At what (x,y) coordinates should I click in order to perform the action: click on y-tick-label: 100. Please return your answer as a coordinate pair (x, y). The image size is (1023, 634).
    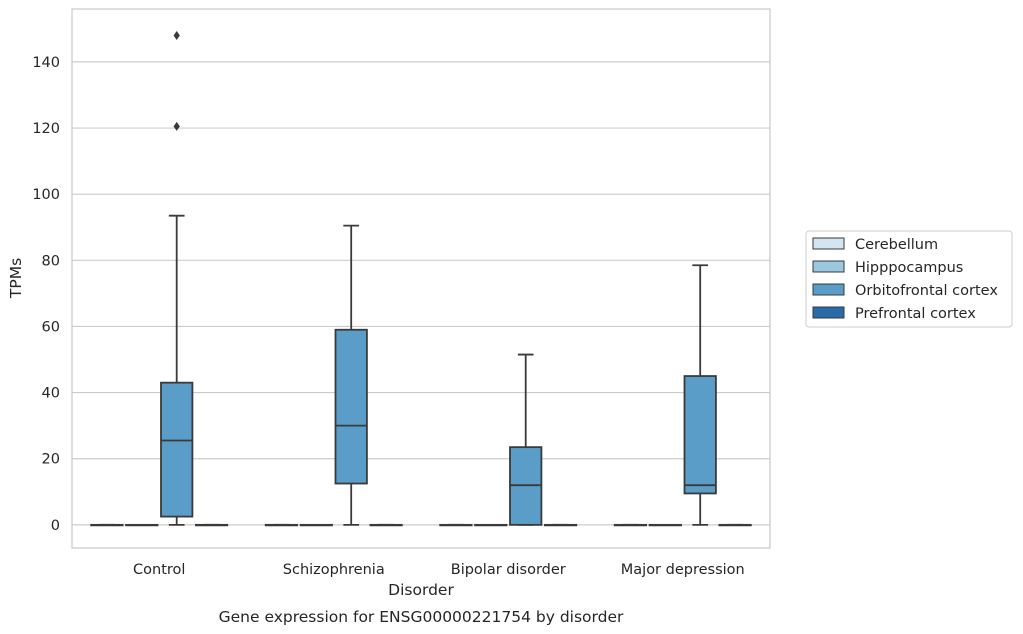
    Looking at the image, I should click on (46, 195).